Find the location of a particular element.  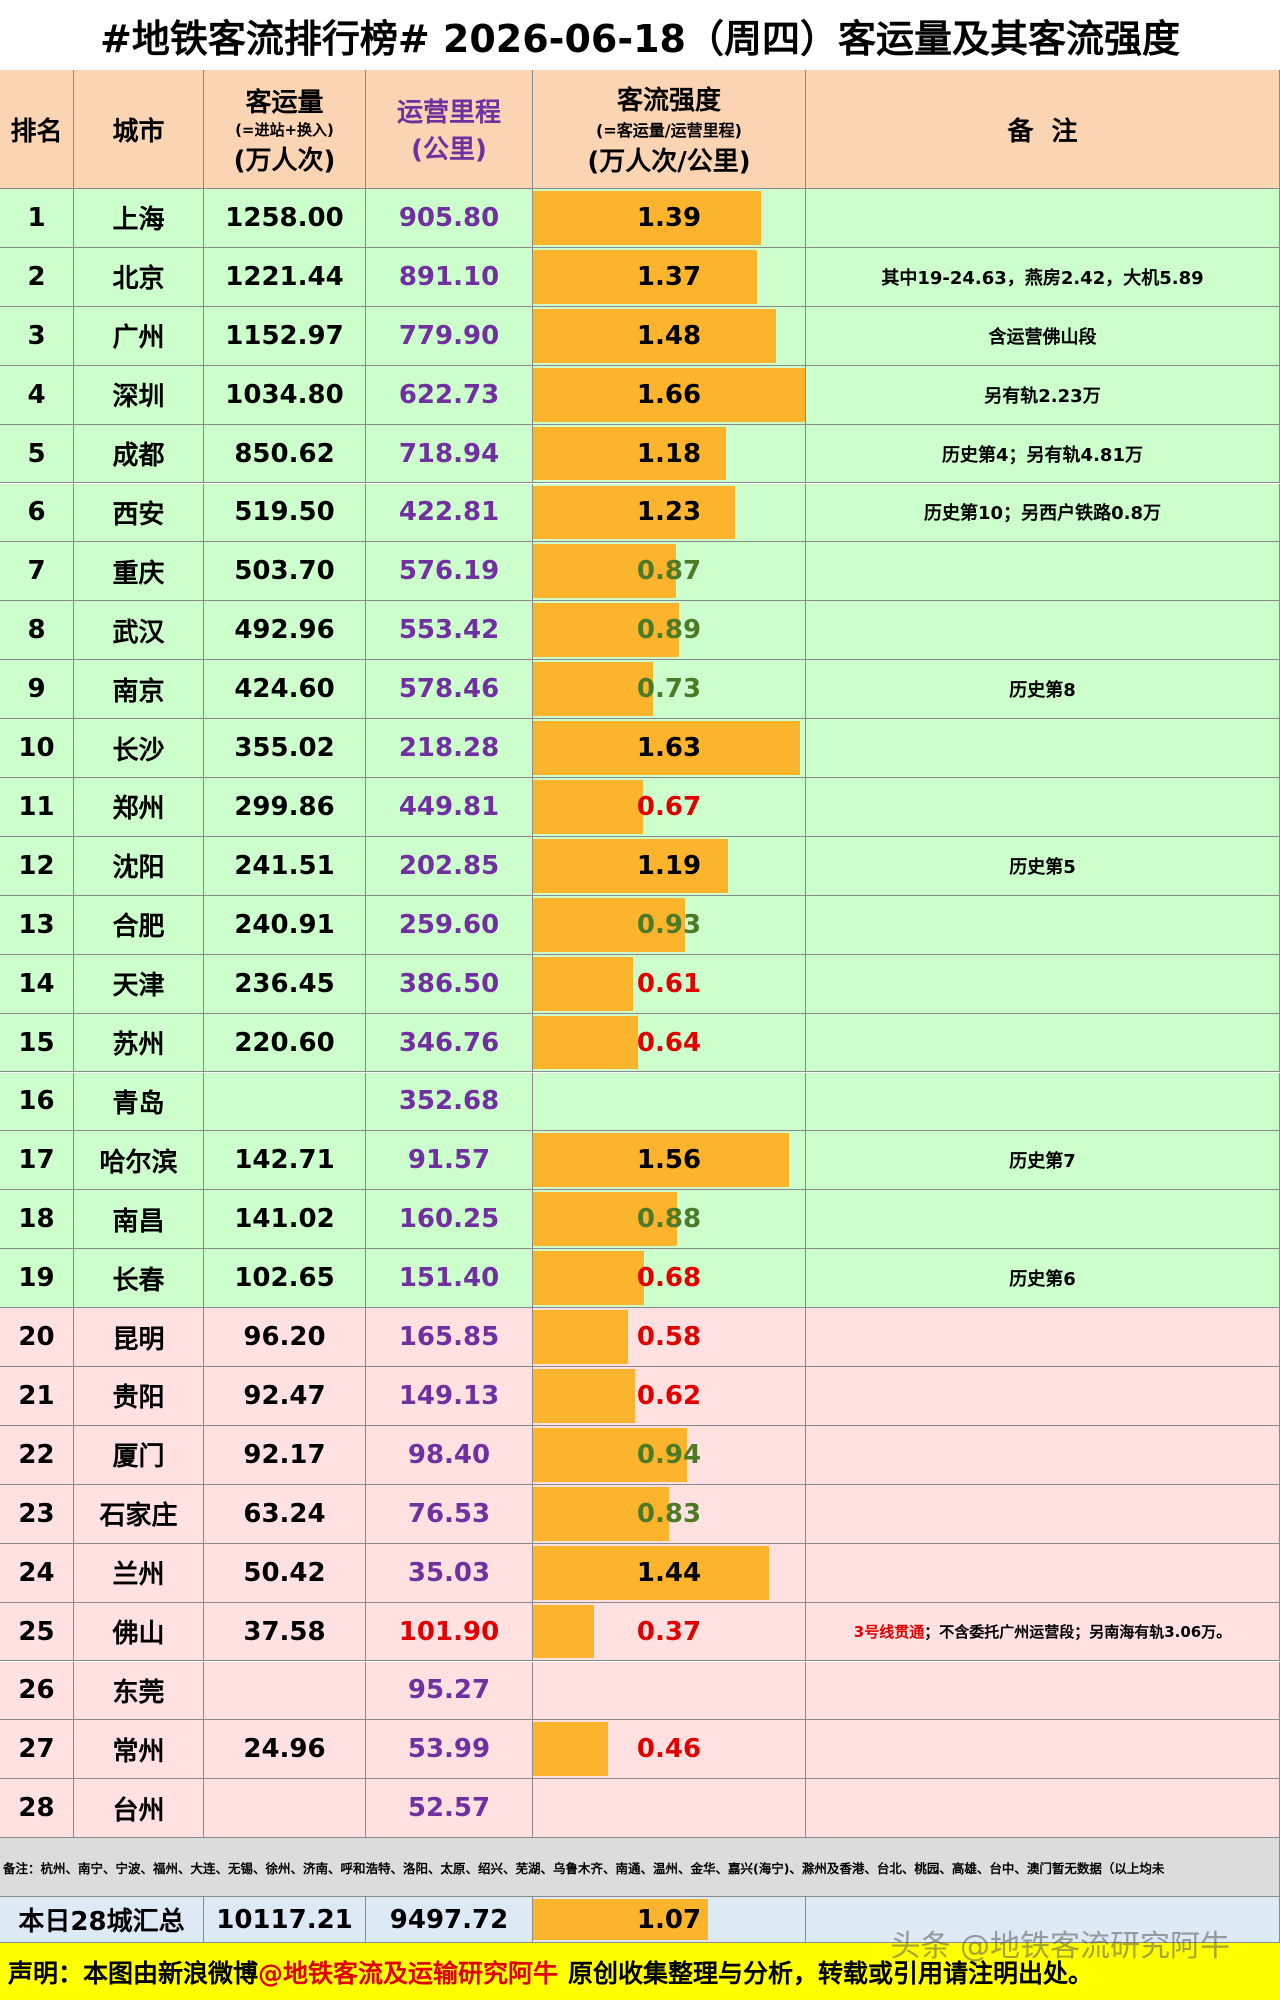

remark: 历史第10；另西户铁路0.8万 is located at coordinates (1042, 512).